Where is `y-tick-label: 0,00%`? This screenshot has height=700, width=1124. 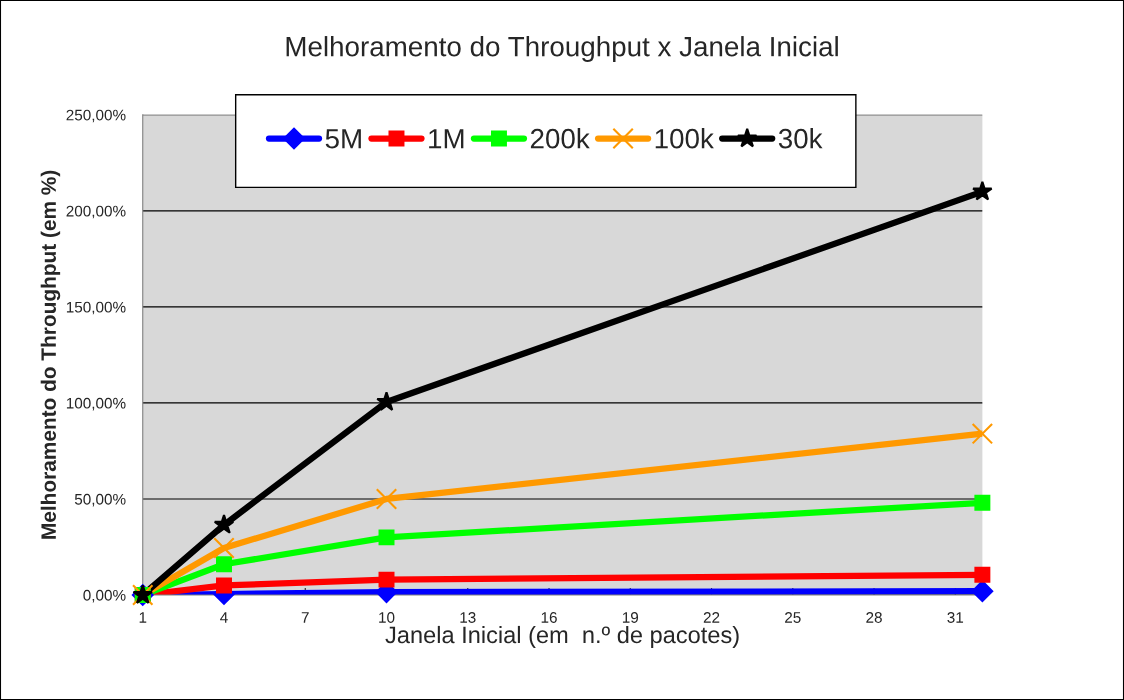
y-tick-label: 0,00% is located at coordinates (104, 596).